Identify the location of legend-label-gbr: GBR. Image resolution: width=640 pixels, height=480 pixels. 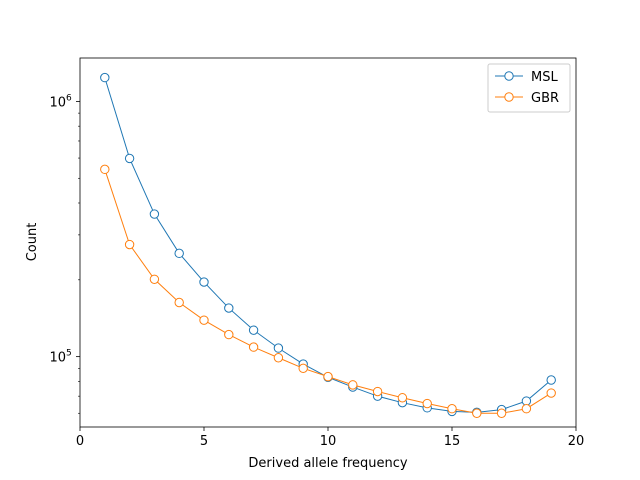
(545, 98).